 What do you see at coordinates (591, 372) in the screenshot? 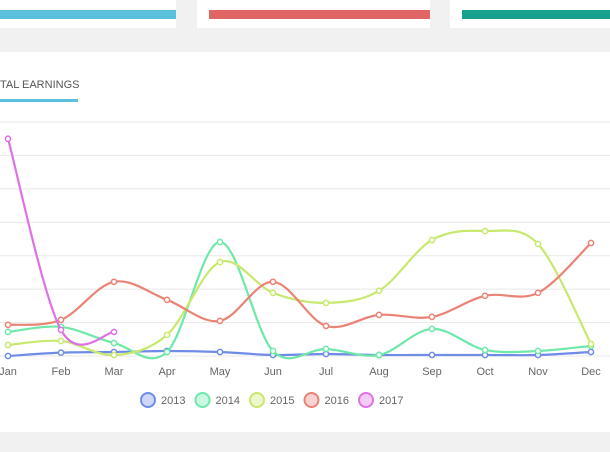
I see `x-tick-label: Dec` at bounding box center [591, 372].